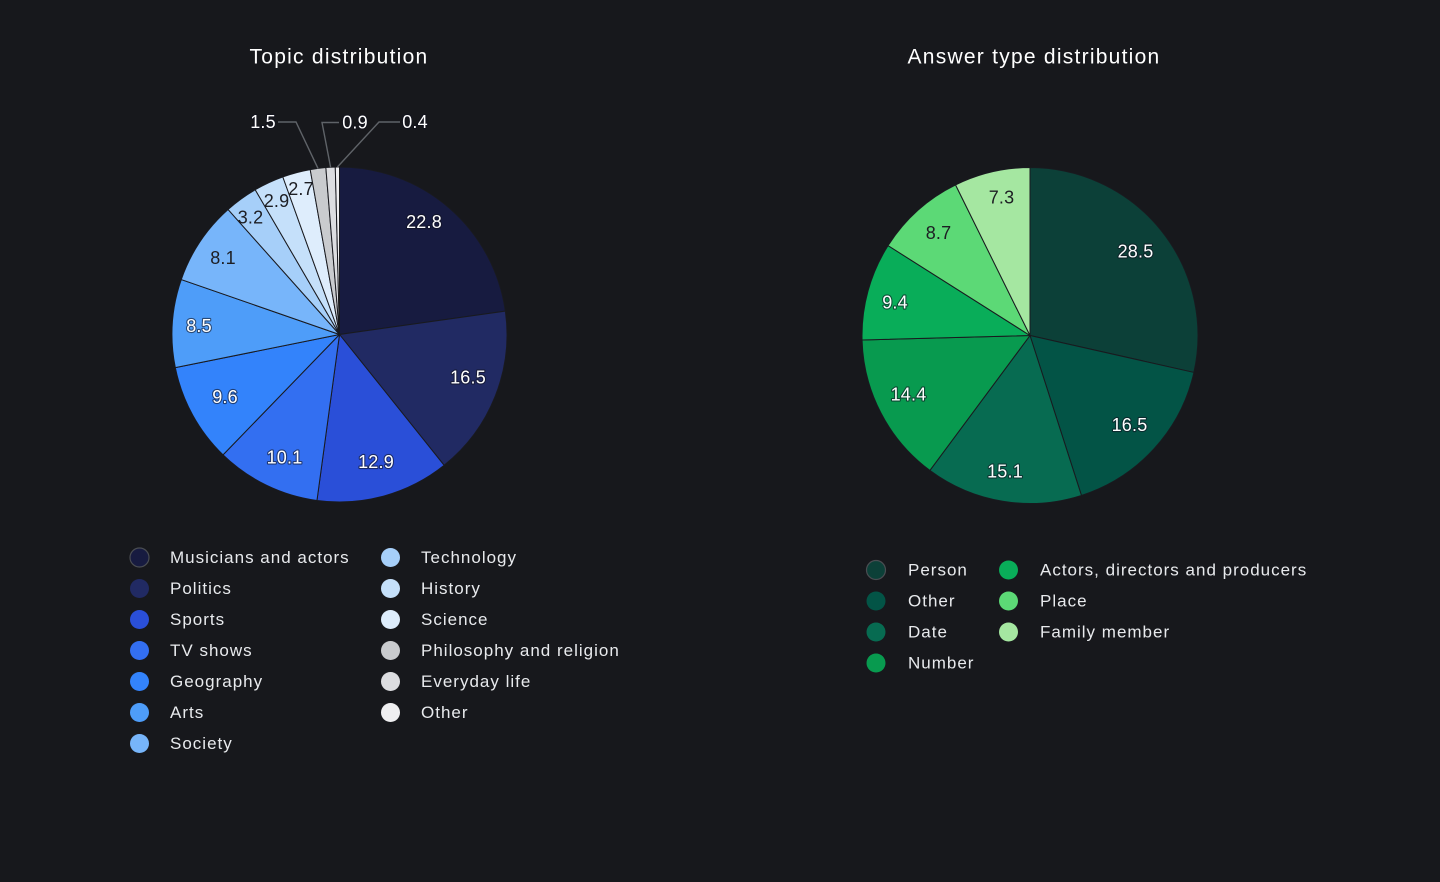 Image resolution: width=1440 pixels, height=882 pixels. Describe the element at coordinates (263, 122) in the screenshot. I see `svg-text: 1.5` at that location.